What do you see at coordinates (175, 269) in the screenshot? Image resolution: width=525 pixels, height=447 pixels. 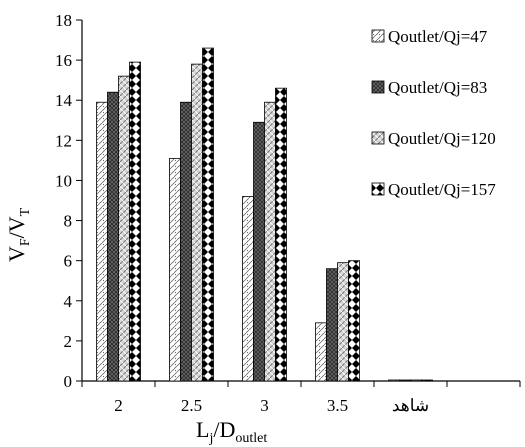 I see `bar-1-2.5` at bounding box center [175, 269].